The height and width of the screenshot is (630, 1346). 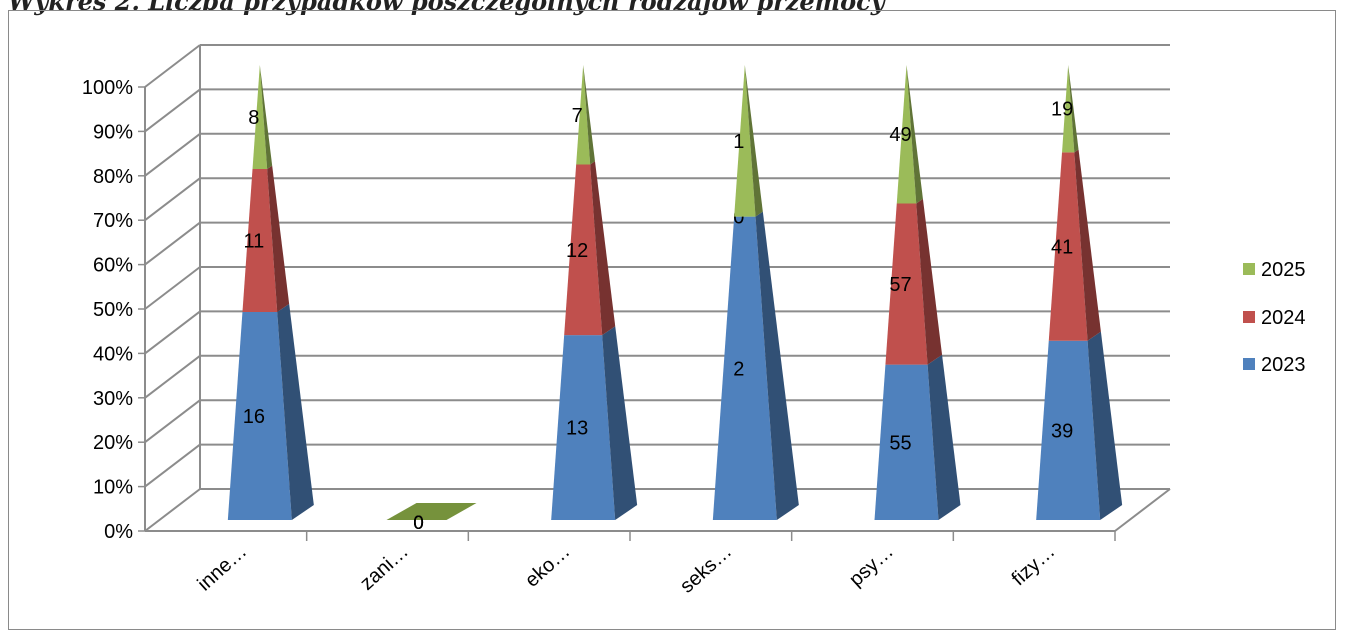 What do you see at coordinates (113, 177) in the screenshot?
I see `y-tick-label: 80%` at bounding box center [113, 177].